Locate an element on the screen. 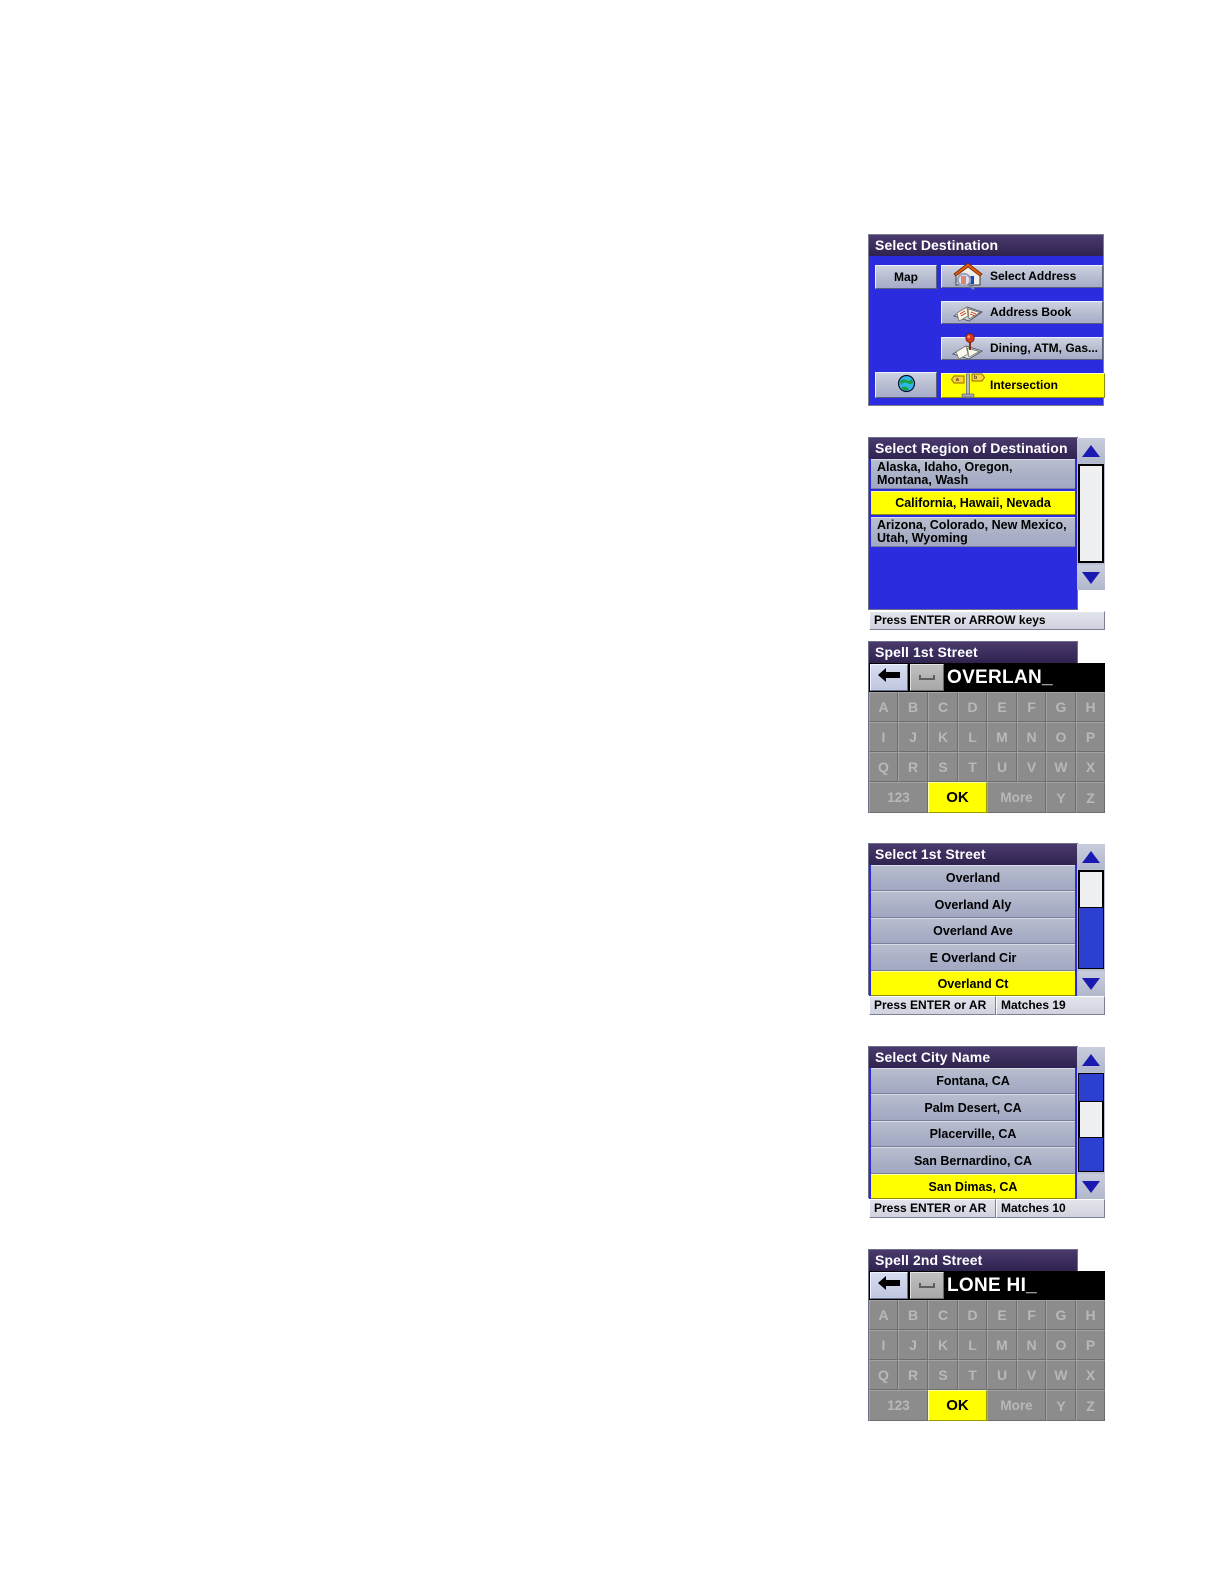 The width and height of the screenshot is (1224, 1584). list-item-selected: San Dimas, CA is located at coordinates (973, 1186).